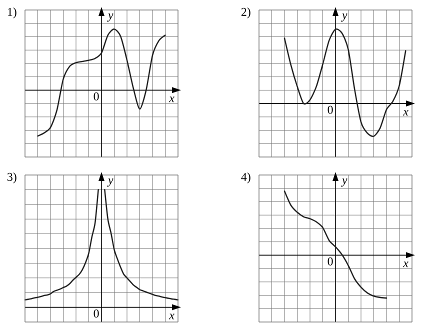 The width and height of the screenshot is (427, 334). Describe the element at coordinates (12, 178) in the screenshot. I see `chart-title: 3)` at that location.